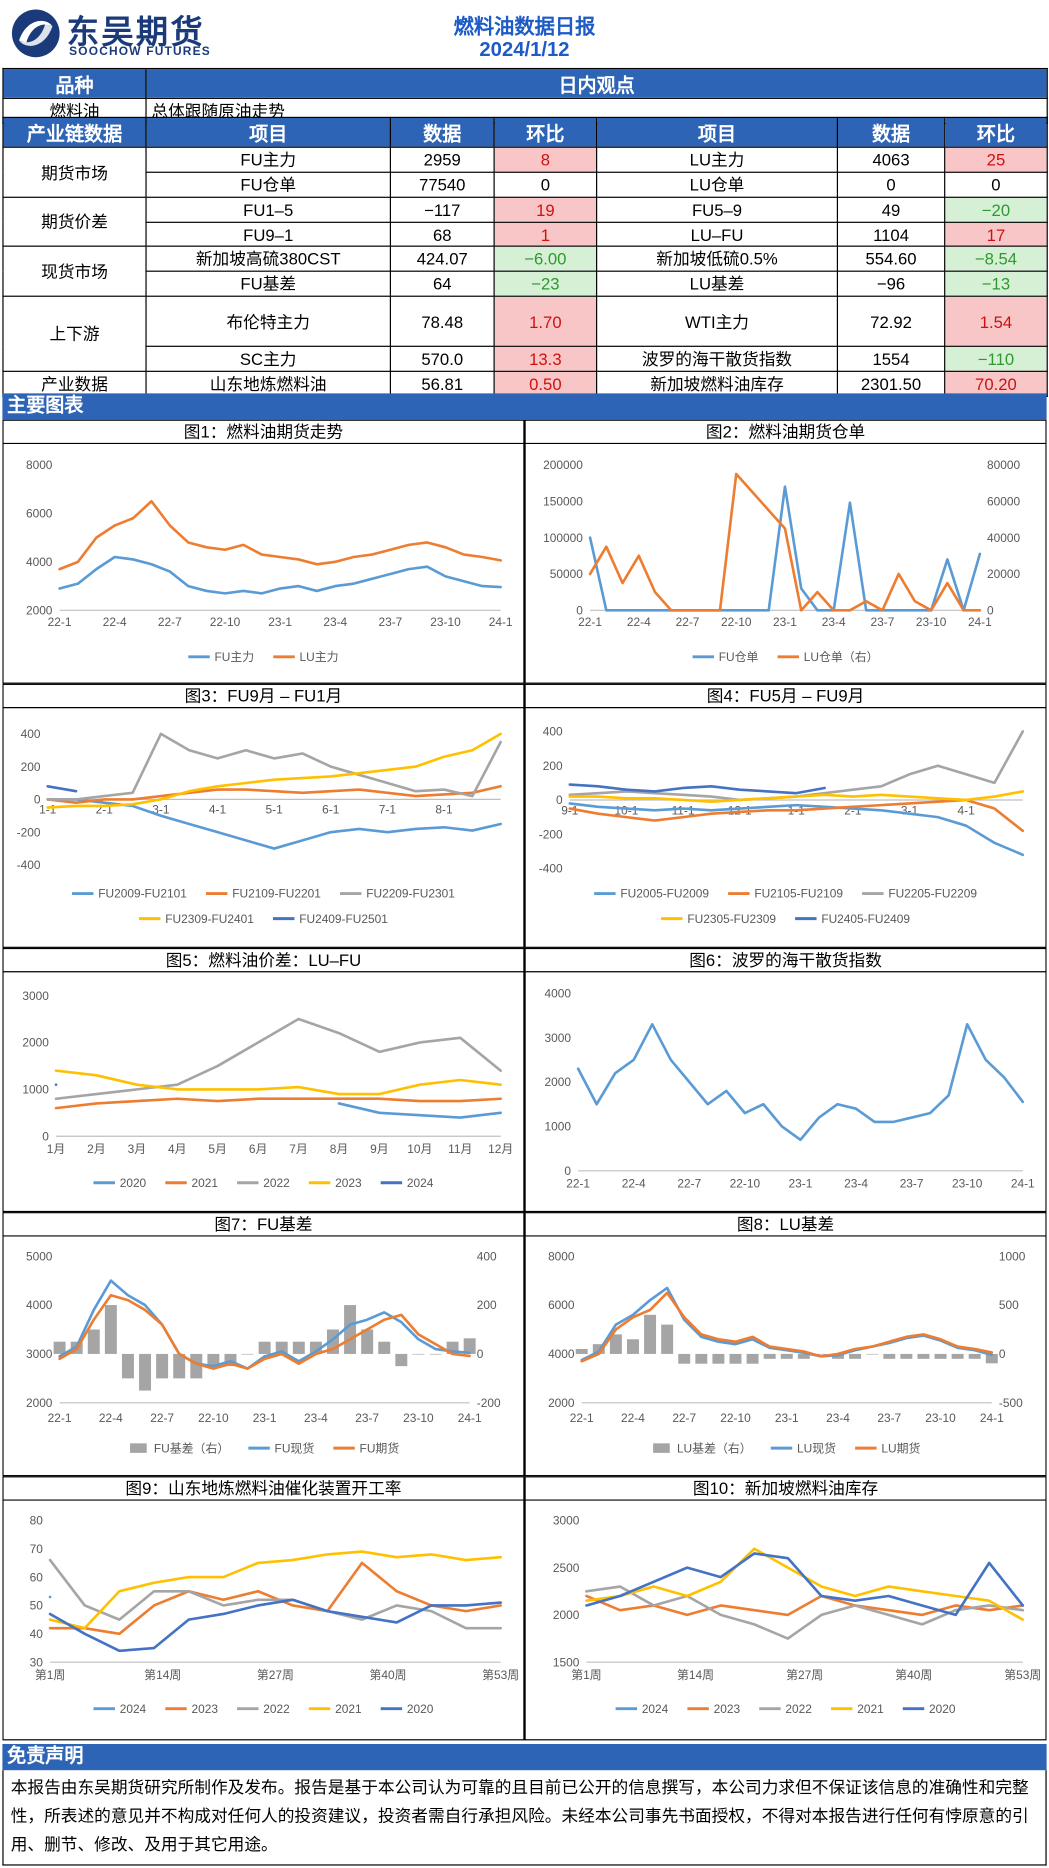 The image size is (1049, 1868). I want to click on item-cell: 山东地炼燃料油, so click(268, 384).